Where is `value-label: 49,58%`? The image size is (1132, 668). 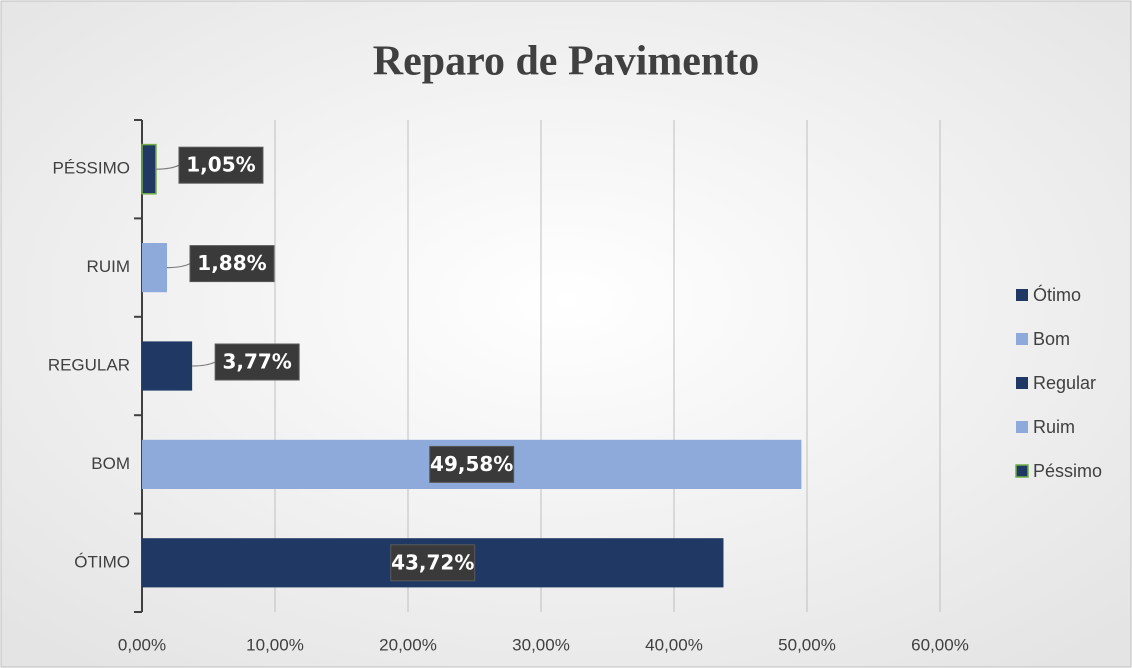
value-label: 49,58% is located at coordinates (471, 464).